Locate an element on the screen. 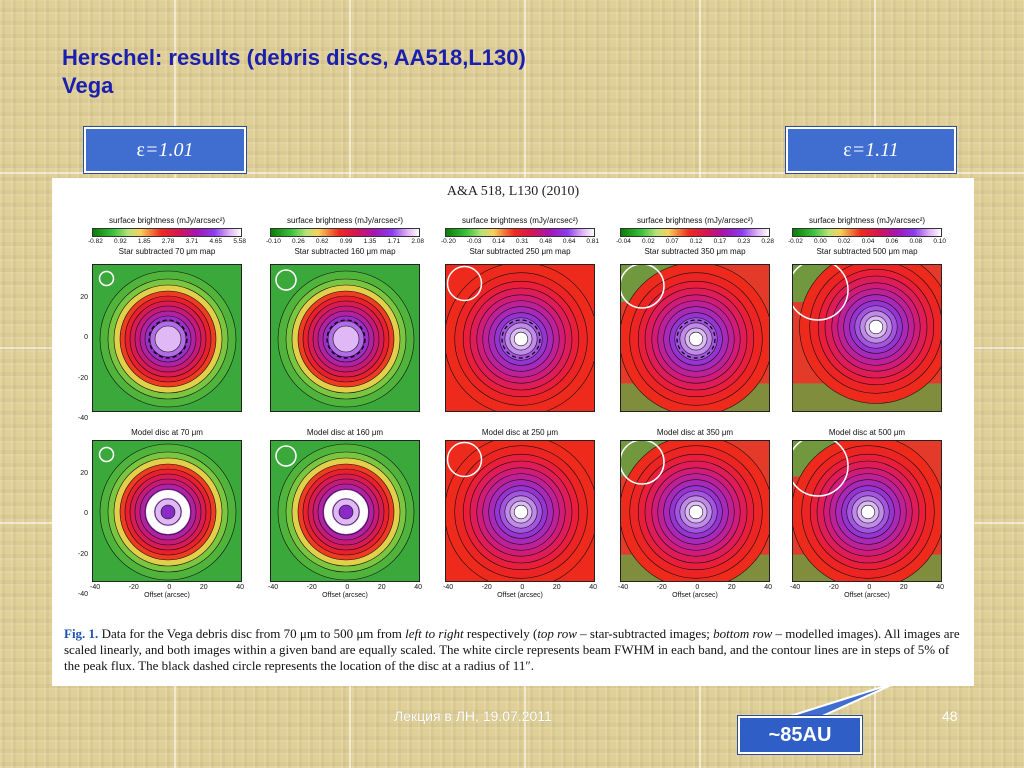  caption-fig-label: Fig. 1. is located at coordinates (81, 633).